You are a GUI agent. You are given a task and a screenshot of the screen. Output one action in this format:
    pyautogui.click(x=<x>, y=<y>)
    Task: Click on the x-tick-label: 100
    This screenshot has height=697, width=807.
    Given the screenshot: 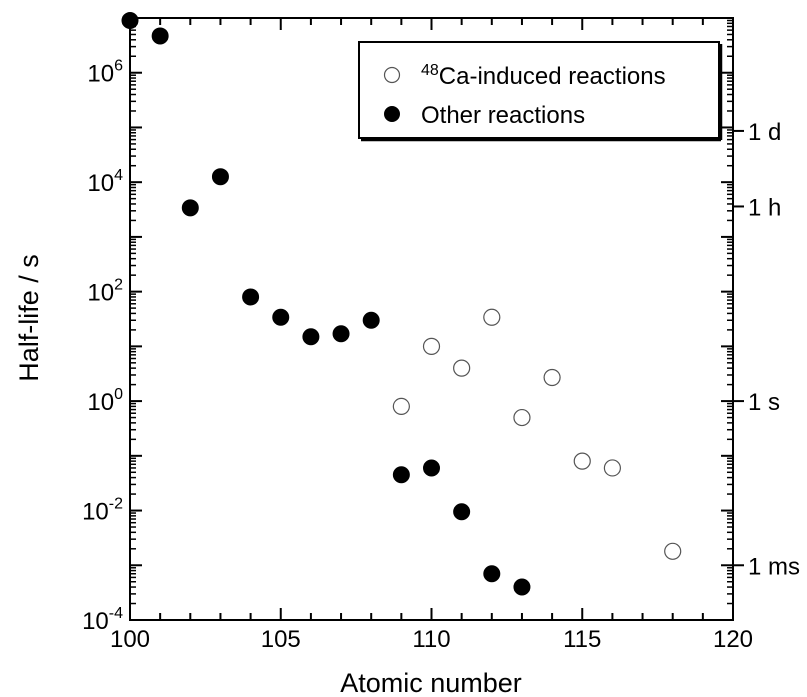 What is the action you would take?
    pyautogui.click(x=130, y=639)
    